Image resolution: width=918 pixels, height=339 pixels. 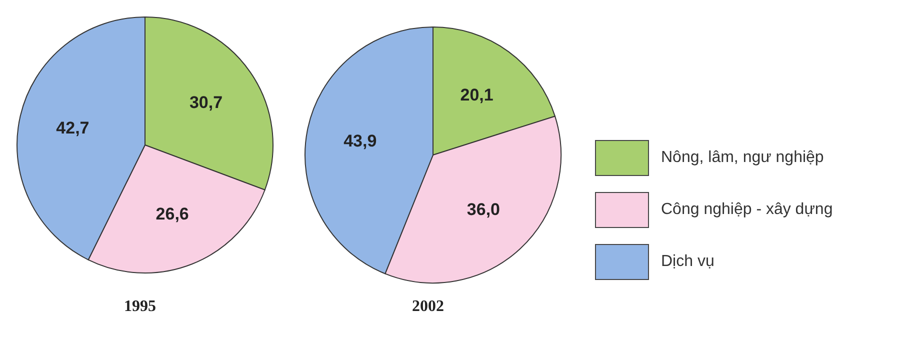 What do you see at coordinates (742, 158) in the screenshot?
I see `legend-label: Nông, lâm, ngư nghiệp` at bounding box center [742, 158].